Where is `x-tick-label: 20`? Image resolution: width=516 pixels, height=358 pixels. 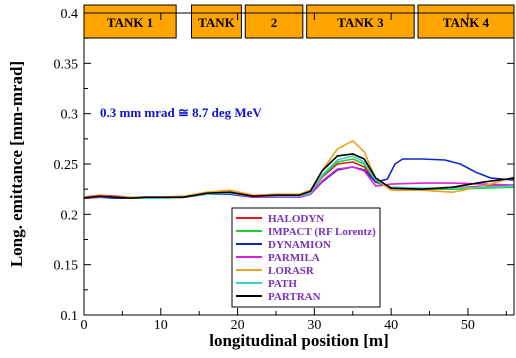 x-tick-label: 20 is located at coordinates (238, 325).